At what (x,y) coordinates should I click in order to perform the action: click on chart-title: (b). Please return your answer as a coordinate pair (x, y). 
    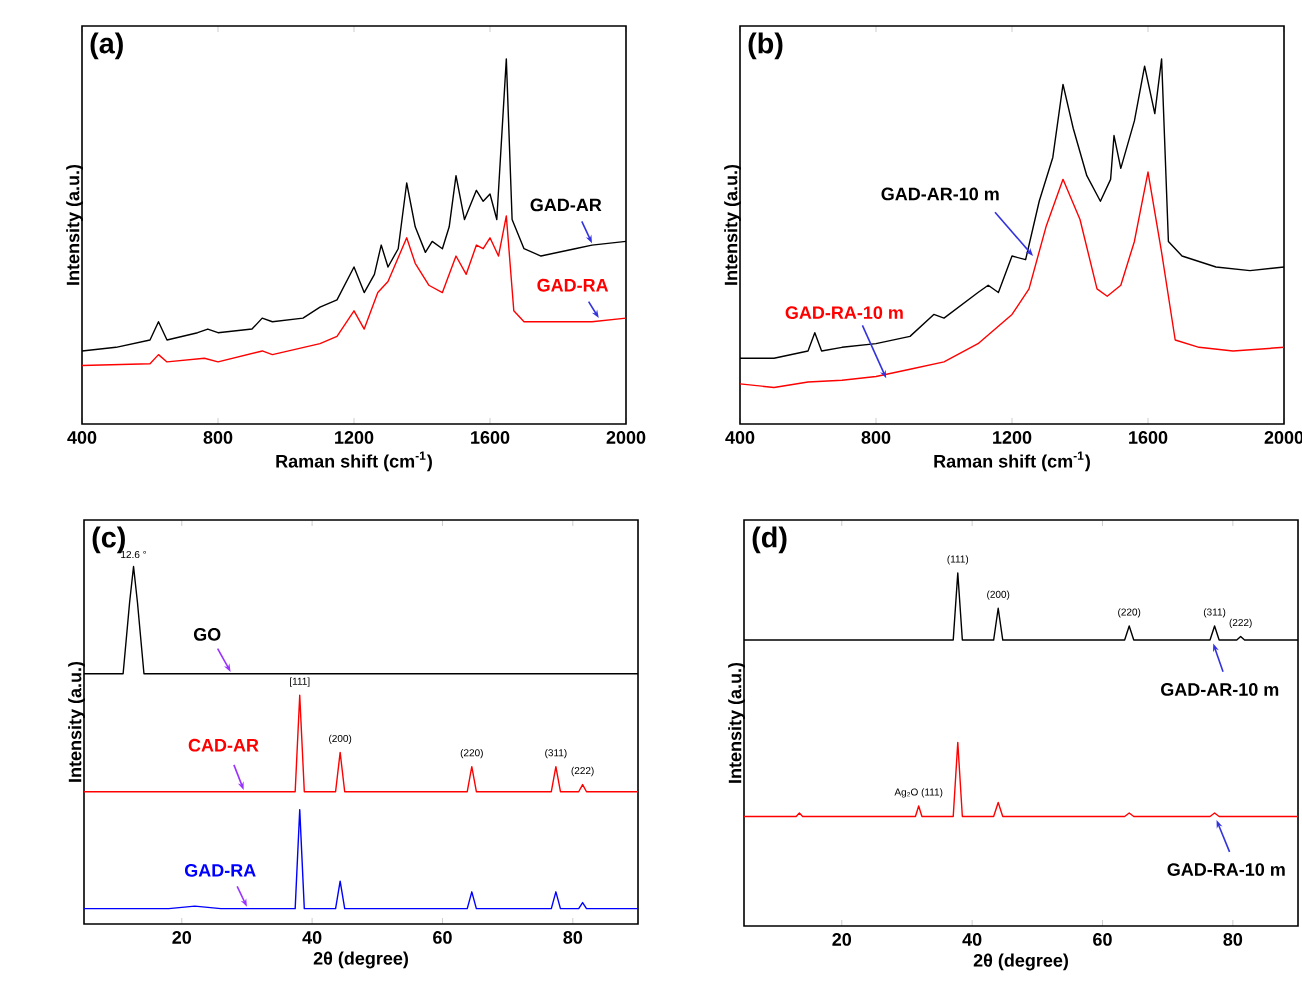
    Looking at the image, I should click on (765, 46).